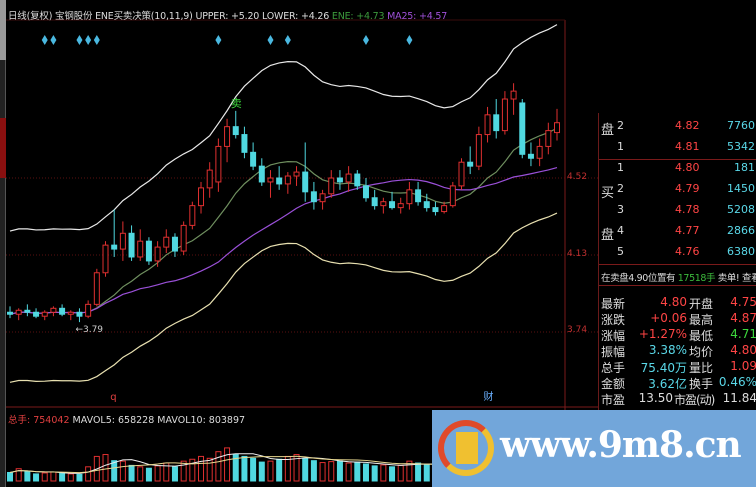  Describe the element at coordinates (743, 350) in the screenshot. I see `stat-cell: 4.80` at that location.